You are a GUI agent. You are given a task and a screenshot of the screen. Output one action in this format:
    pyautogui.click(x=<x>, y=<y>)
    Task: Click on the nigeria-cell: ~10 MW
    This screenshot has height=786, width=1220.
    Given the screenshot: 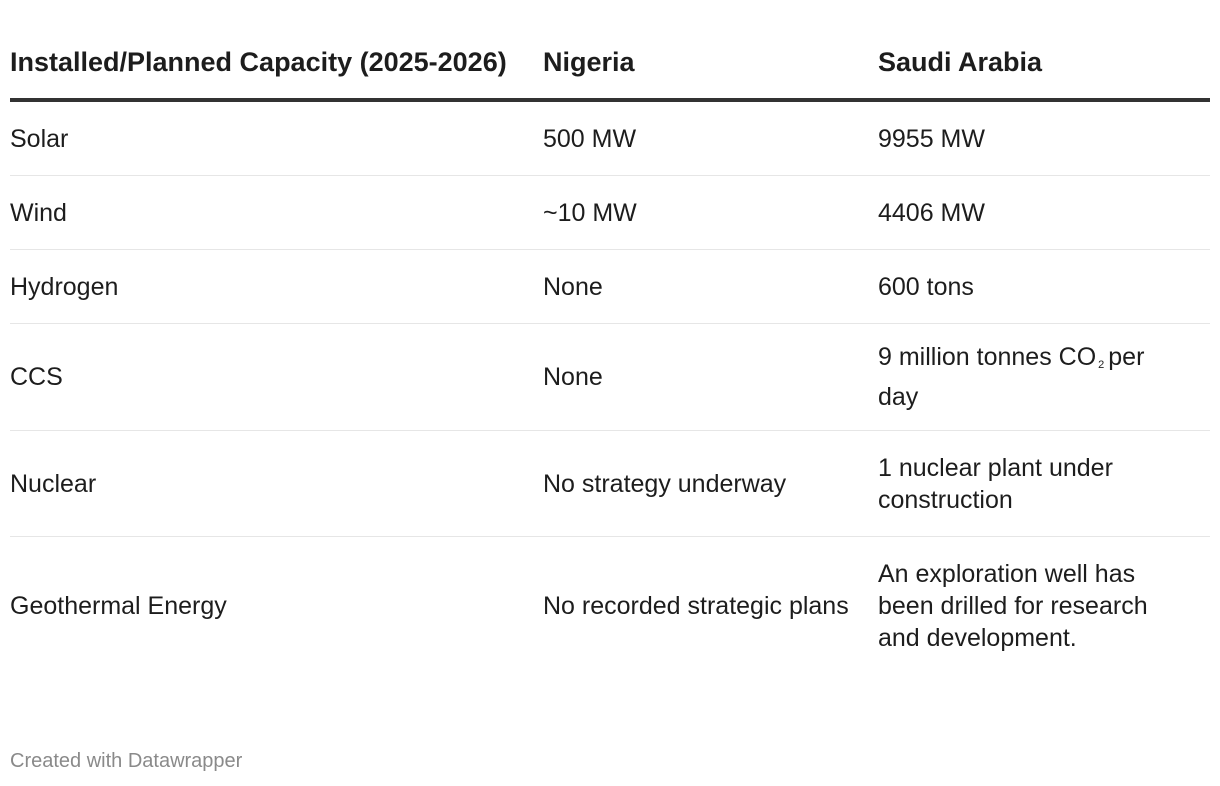 What is the action you would take?
    pyautogui.click(x=710, y=212)
    